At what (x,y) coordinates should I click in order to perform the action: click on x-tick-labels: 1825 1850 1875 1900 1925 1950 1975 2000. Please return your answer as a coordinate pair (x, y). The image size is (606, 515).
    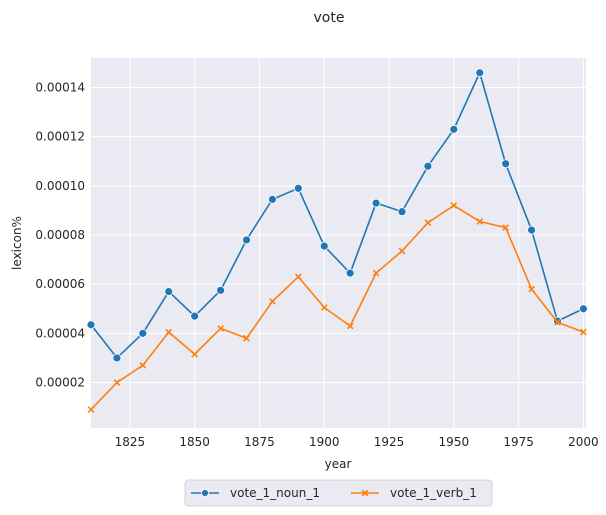
    Looking at the image, I should click on (357, 442).